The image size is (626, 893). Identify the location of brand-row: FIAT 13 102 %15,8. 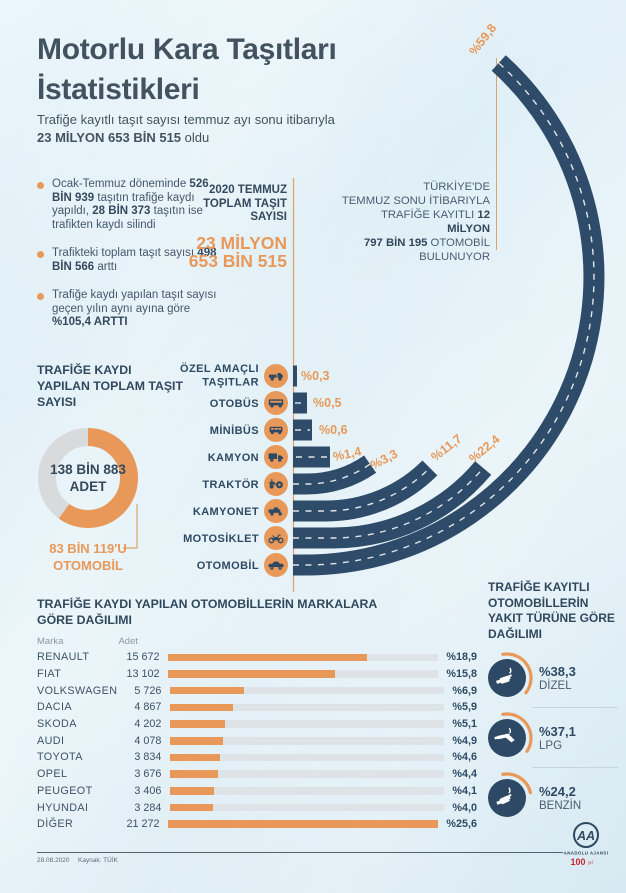
(257, 674).